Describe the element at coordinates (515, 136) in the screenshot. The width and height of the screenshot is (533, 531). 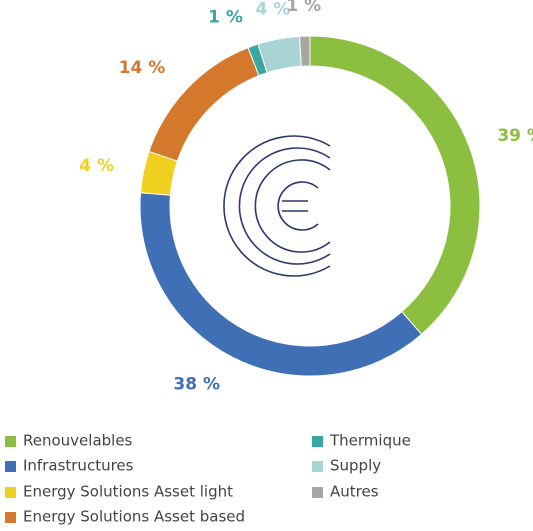
I see `data-label: 39 %` at that location.